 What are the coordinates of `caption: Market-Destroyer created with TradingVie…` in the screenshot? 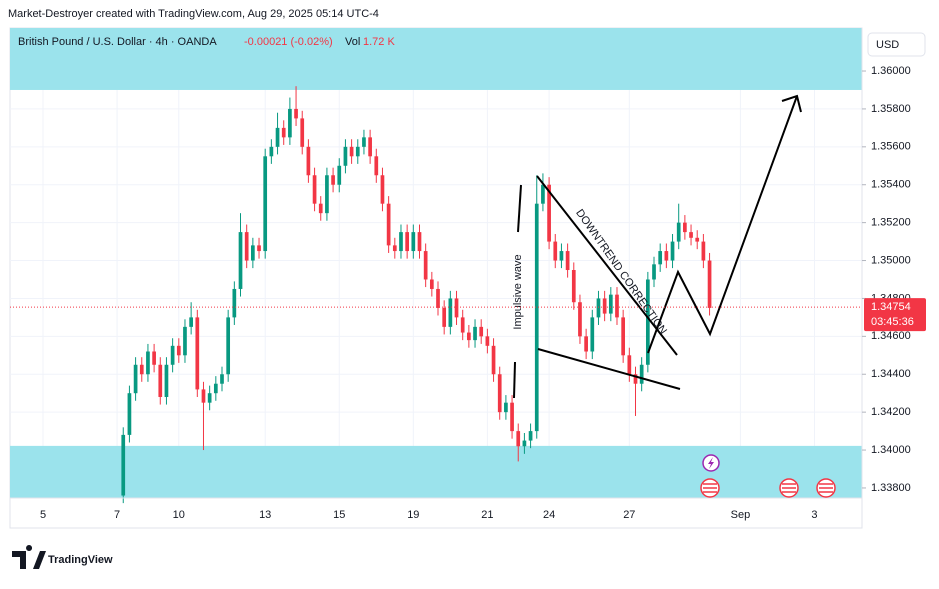 It's located at (193, 14).